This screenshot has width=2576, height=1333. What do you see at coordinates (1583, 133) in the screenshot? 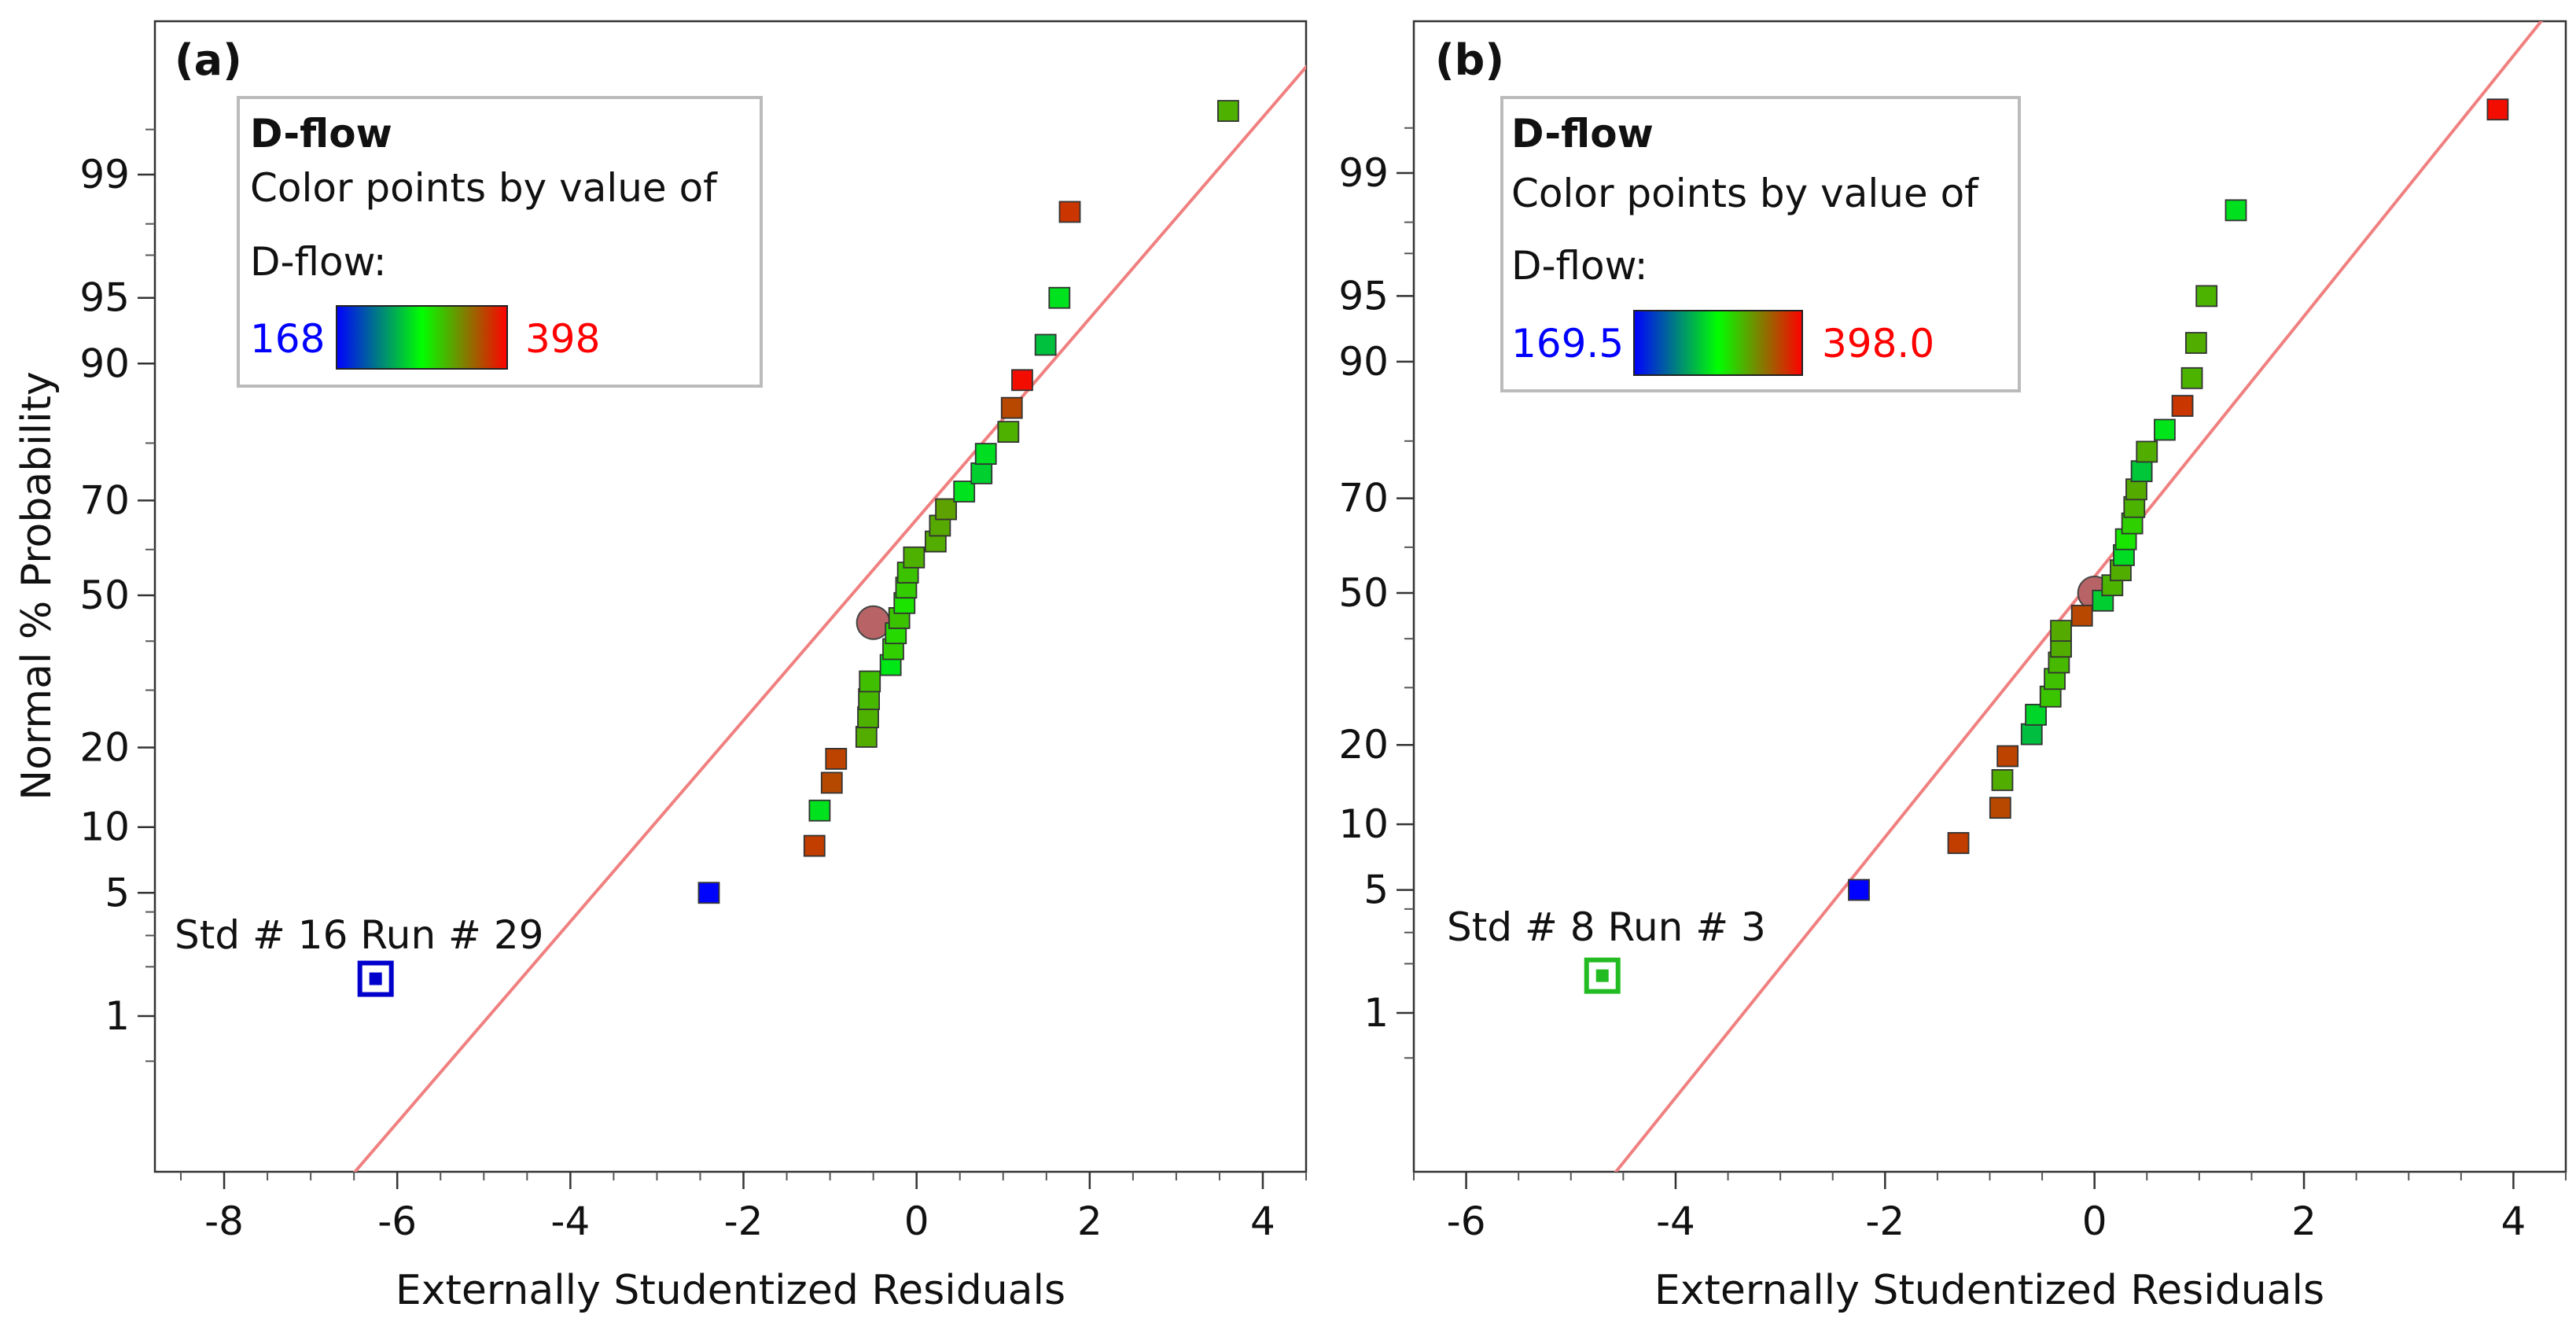
I see `legend-title-b: D-flow` at bounding box center [1583, 133].